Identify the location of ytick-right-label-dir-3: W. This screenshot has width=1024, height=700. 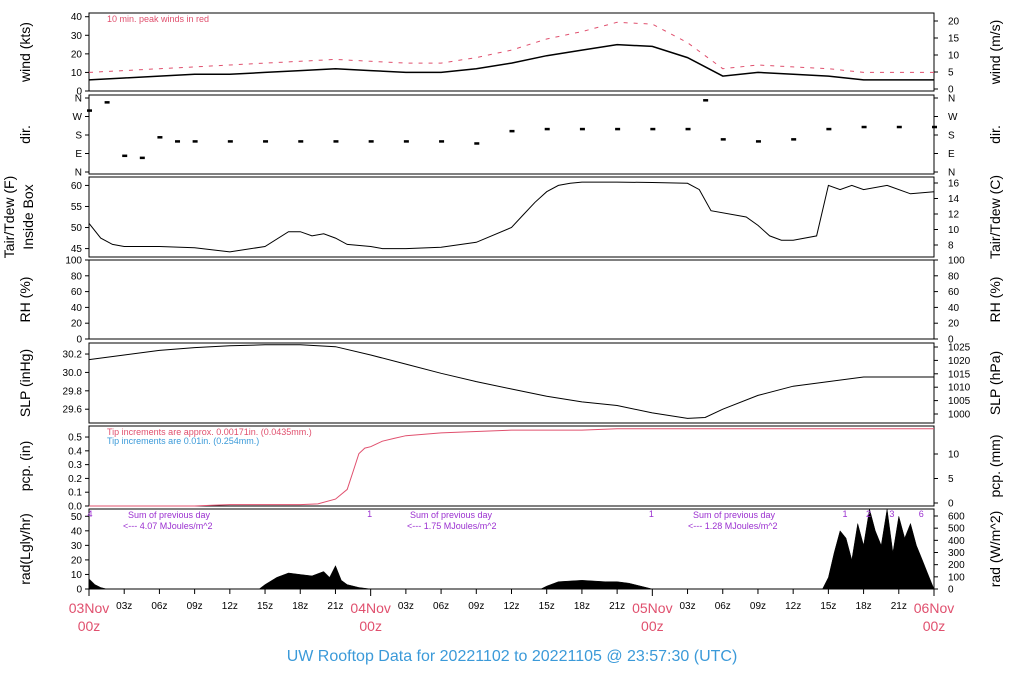
(953, 117).